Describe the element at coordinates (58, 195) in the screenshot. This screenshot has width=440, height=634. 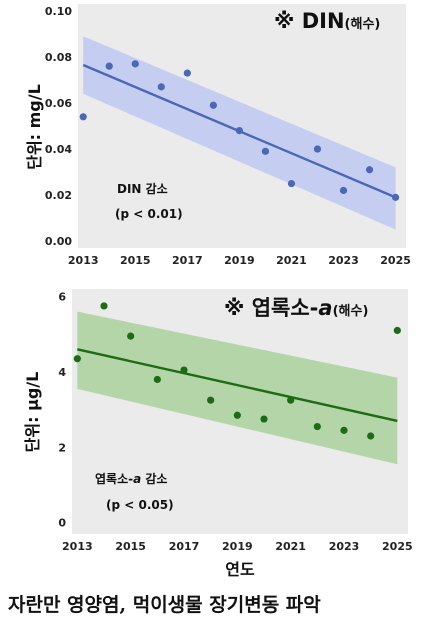
I see `din-y-tick-label: 0.02` at that location.